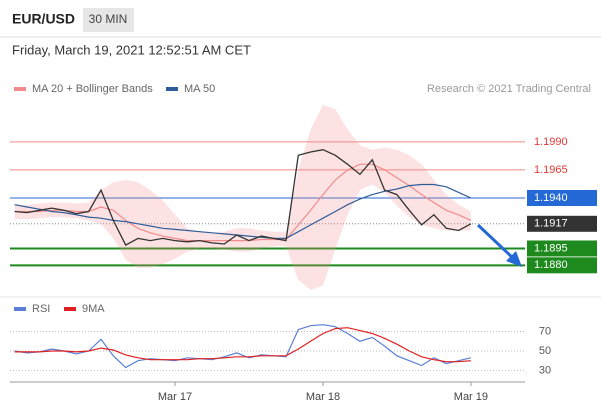 This screenshot has width=601, height=415. What do you see at coordinates (175, 397) in the screenshot?
I see `x-tick-label: Mar 17` at bounding box center [175, 397].